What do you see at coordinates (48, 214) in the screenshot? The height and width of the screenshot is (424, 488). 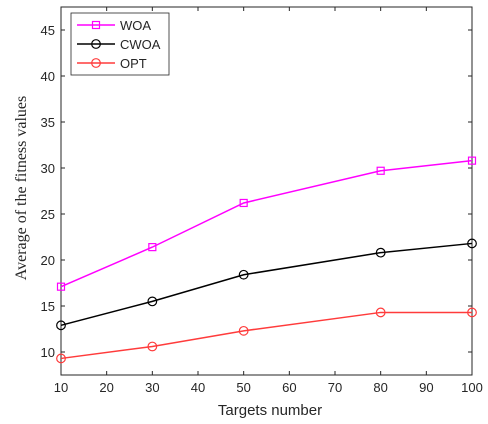 I see `y-tick-label: 25` at bounding box center [48, 214].